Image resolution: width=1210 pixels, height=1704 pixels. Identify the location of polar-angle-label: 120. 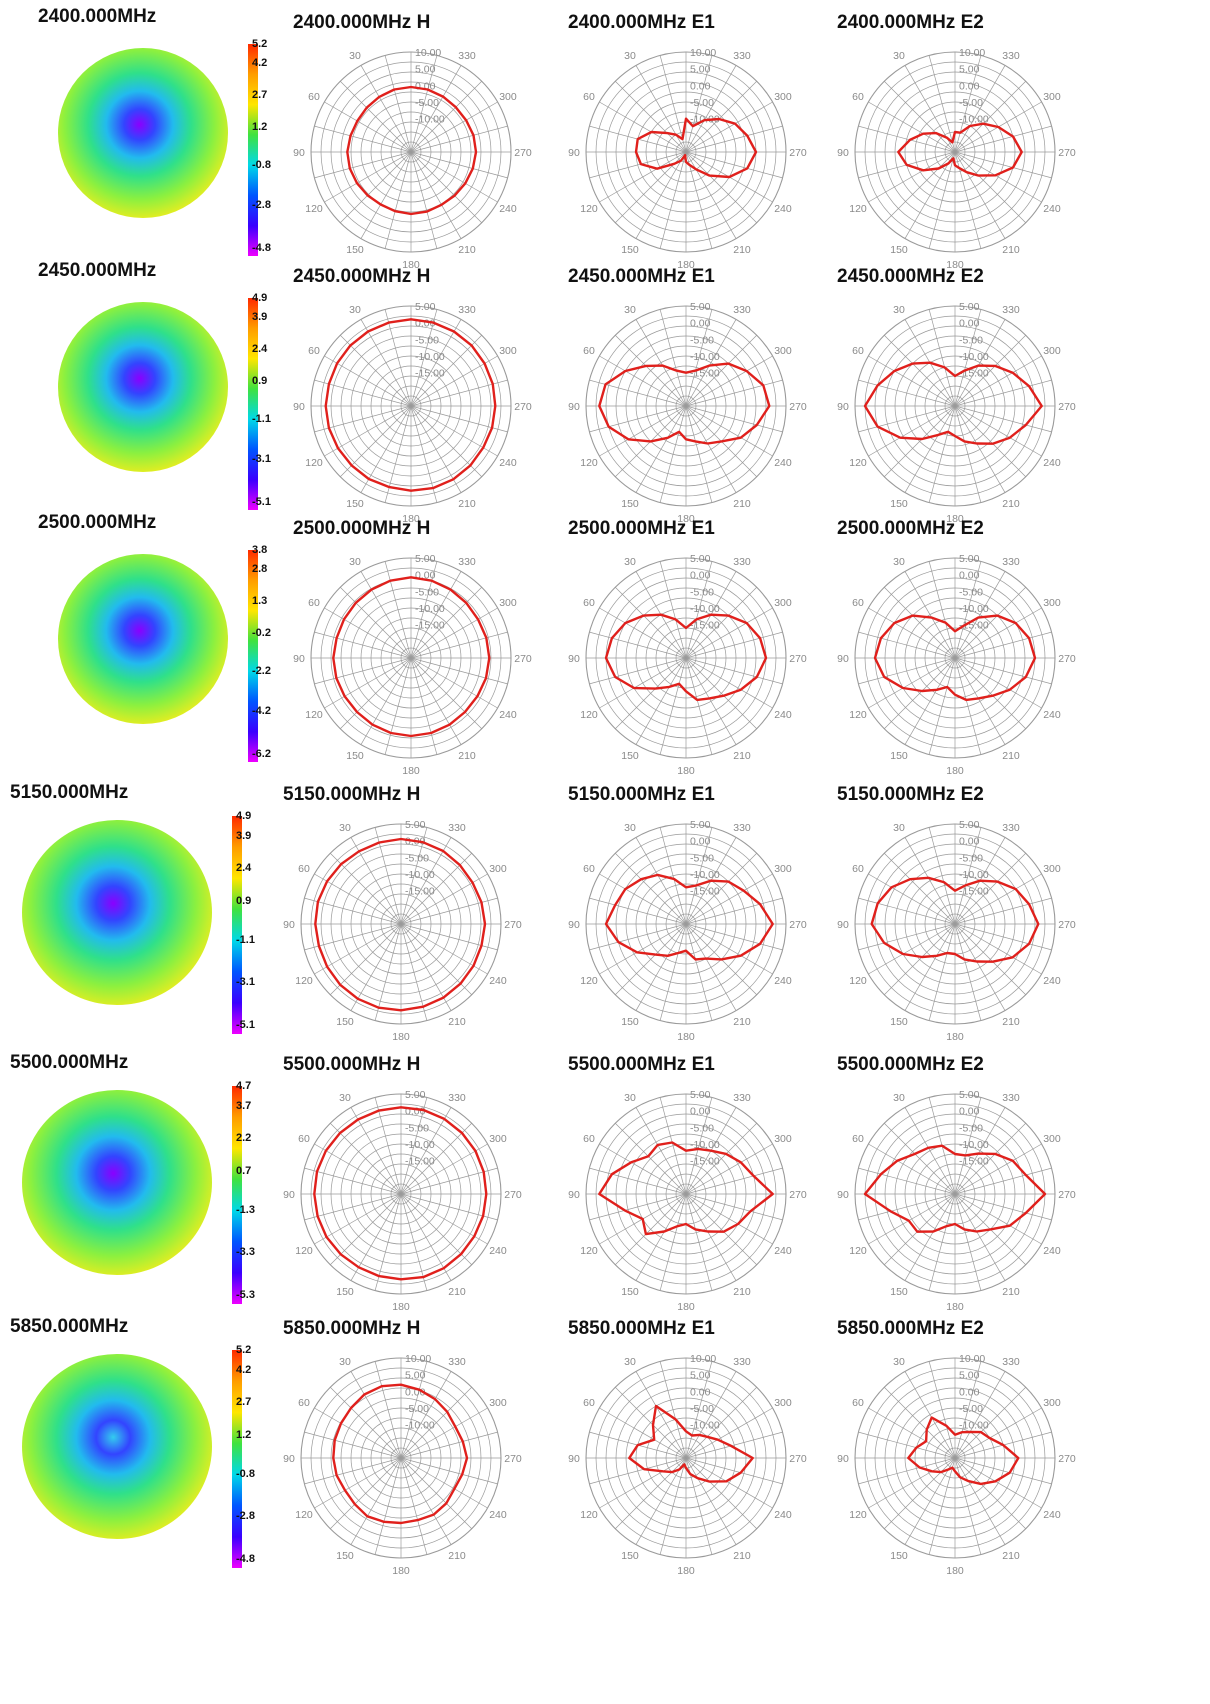
(858, 715).